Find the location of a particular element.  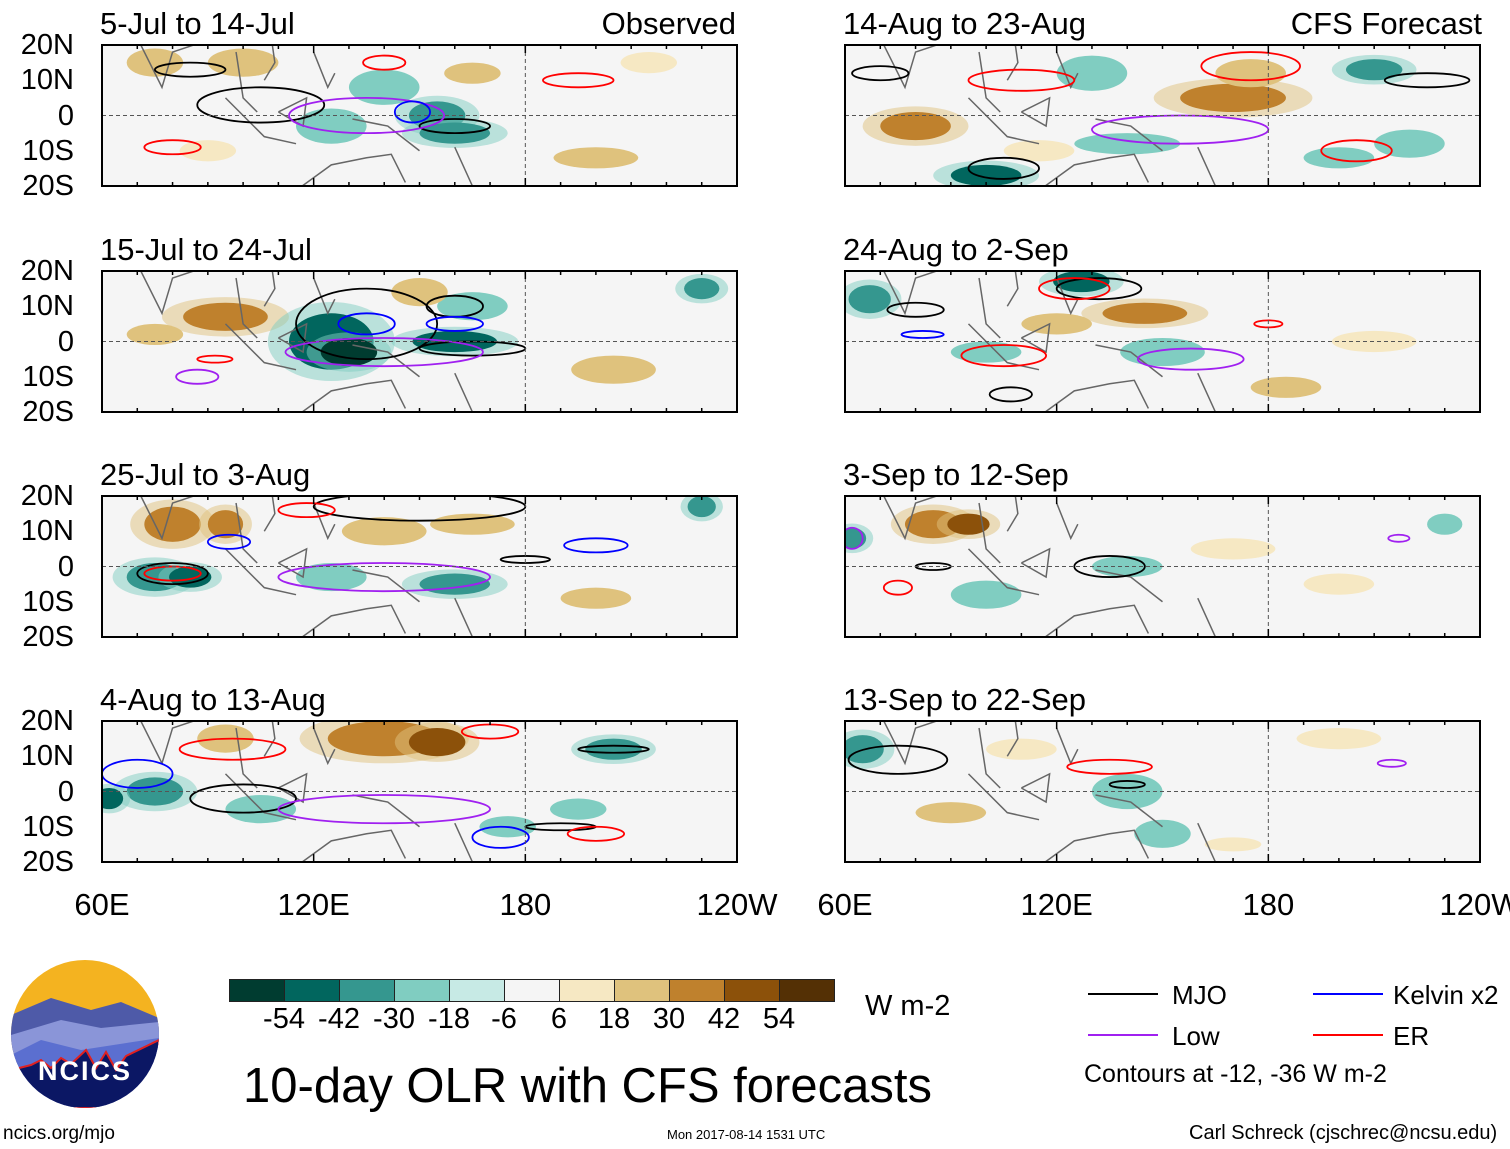

logo: NCICS is located at coordinates (85, 1034).